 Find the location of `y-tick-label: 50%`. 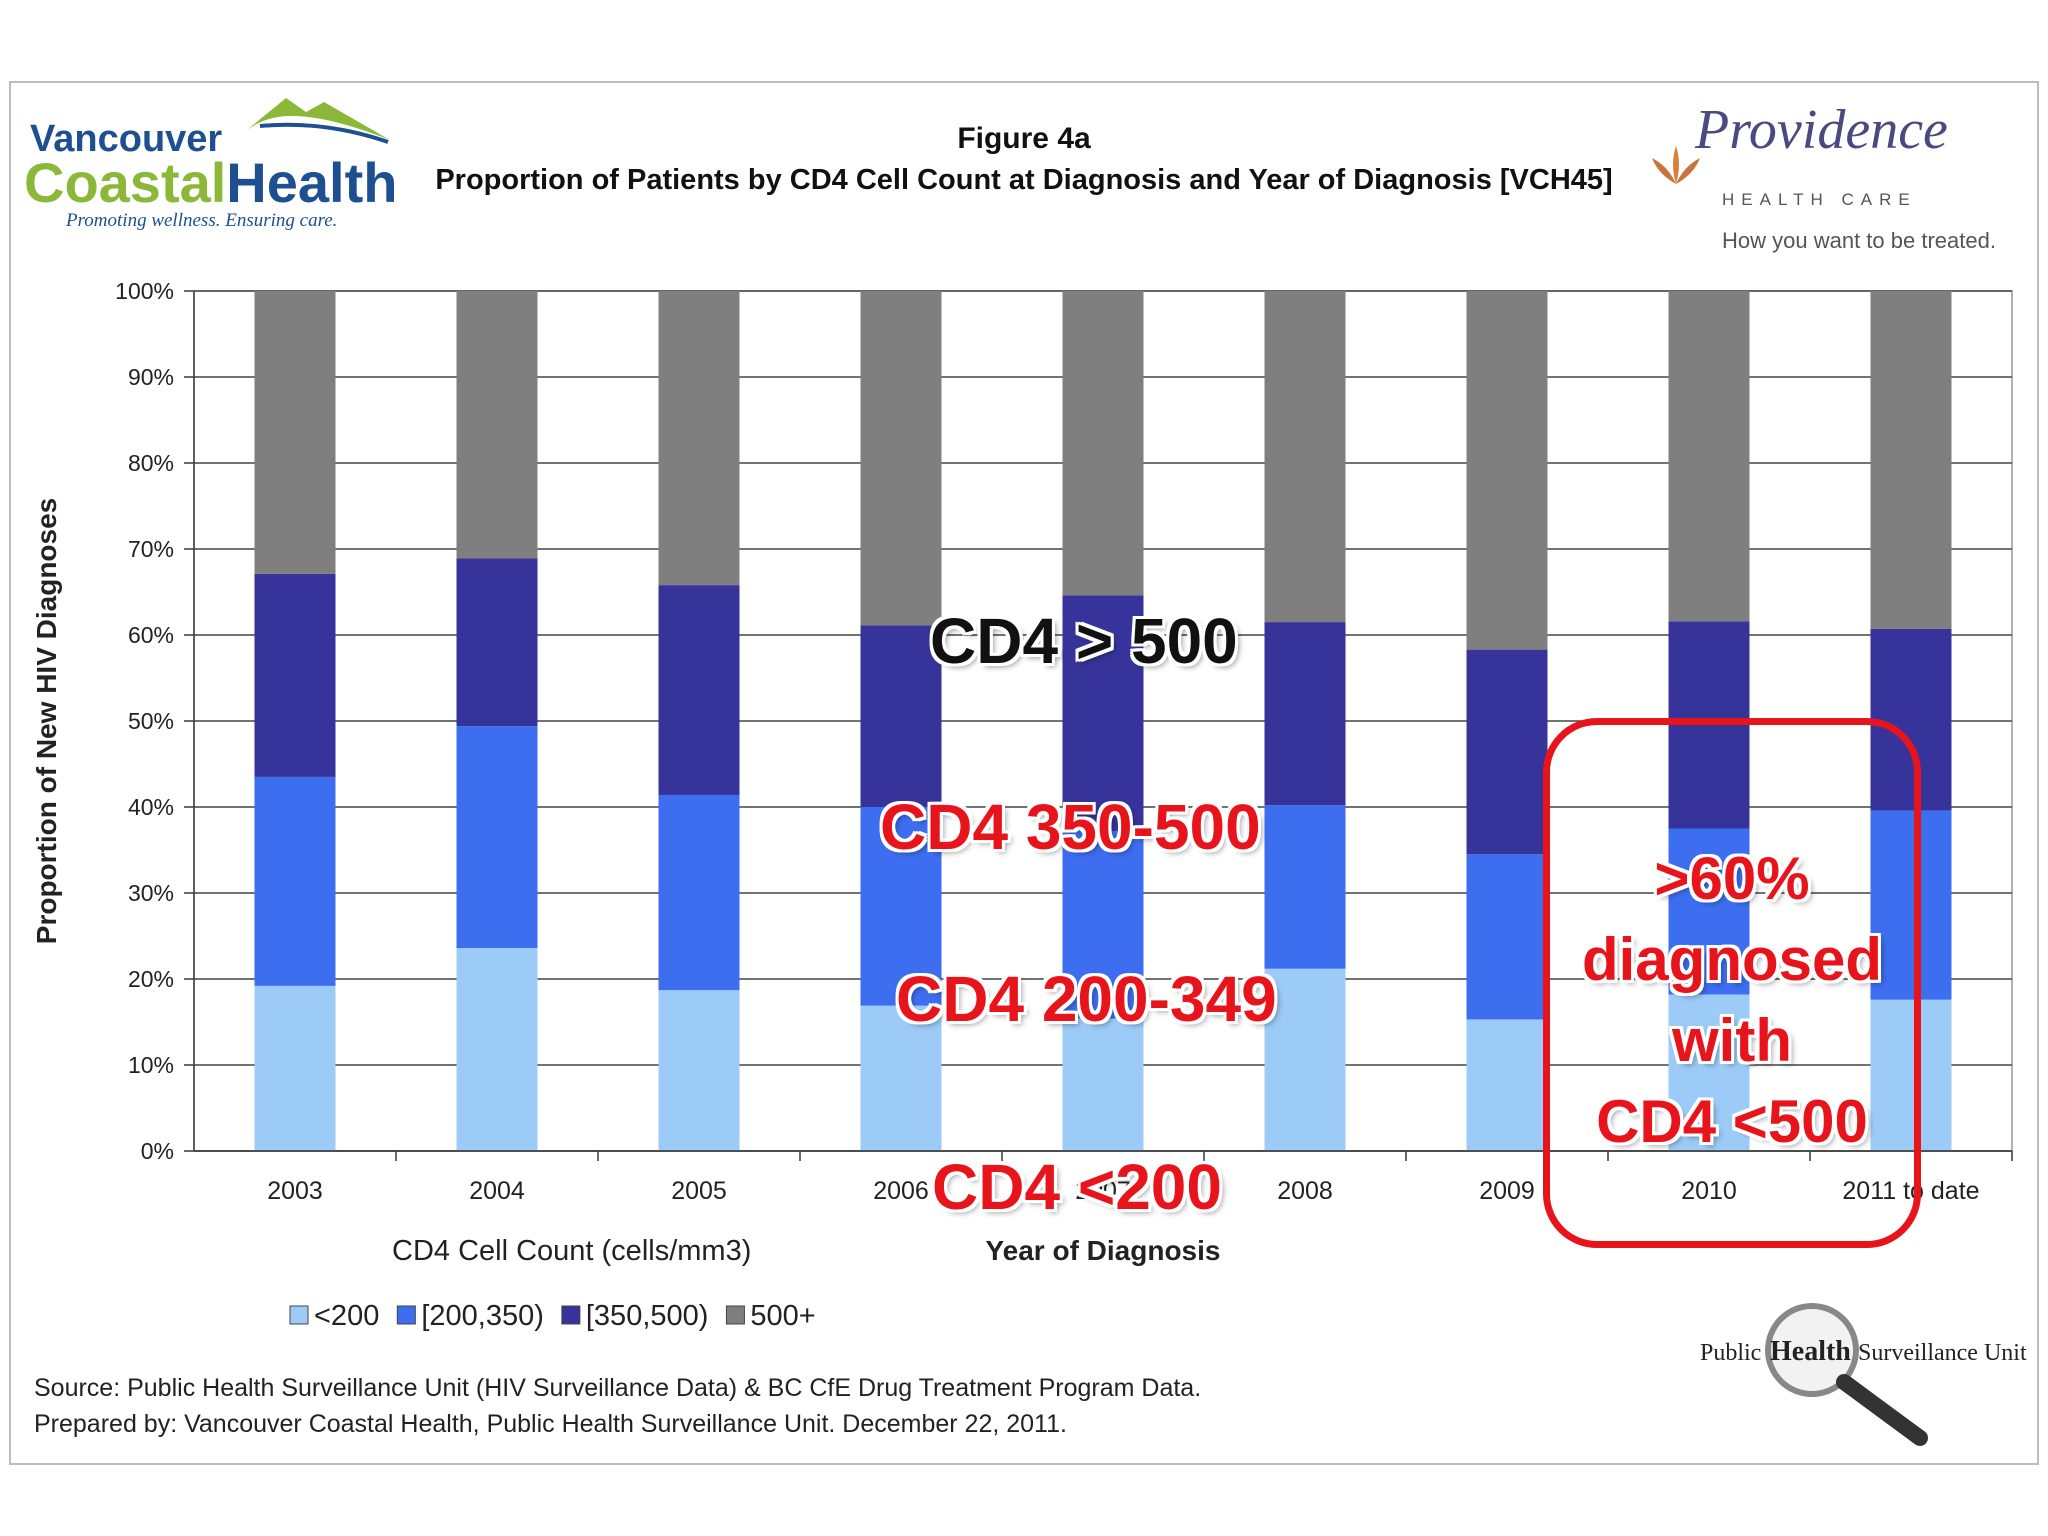

y-tick-label: 50% is located at coordinates (151, 721).